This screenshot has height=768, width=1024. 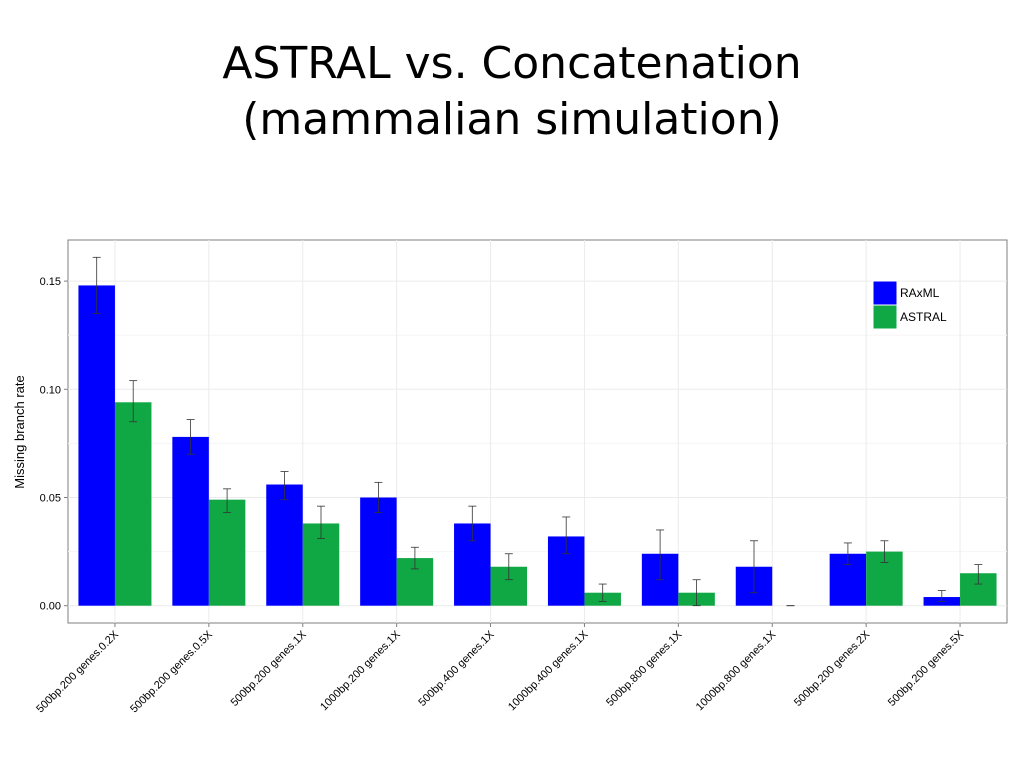 What do you see at coordinates (923, 317) in the screenshot?
I see `legend-label-astral: ASTRAL` at bounding box center [923, 317].